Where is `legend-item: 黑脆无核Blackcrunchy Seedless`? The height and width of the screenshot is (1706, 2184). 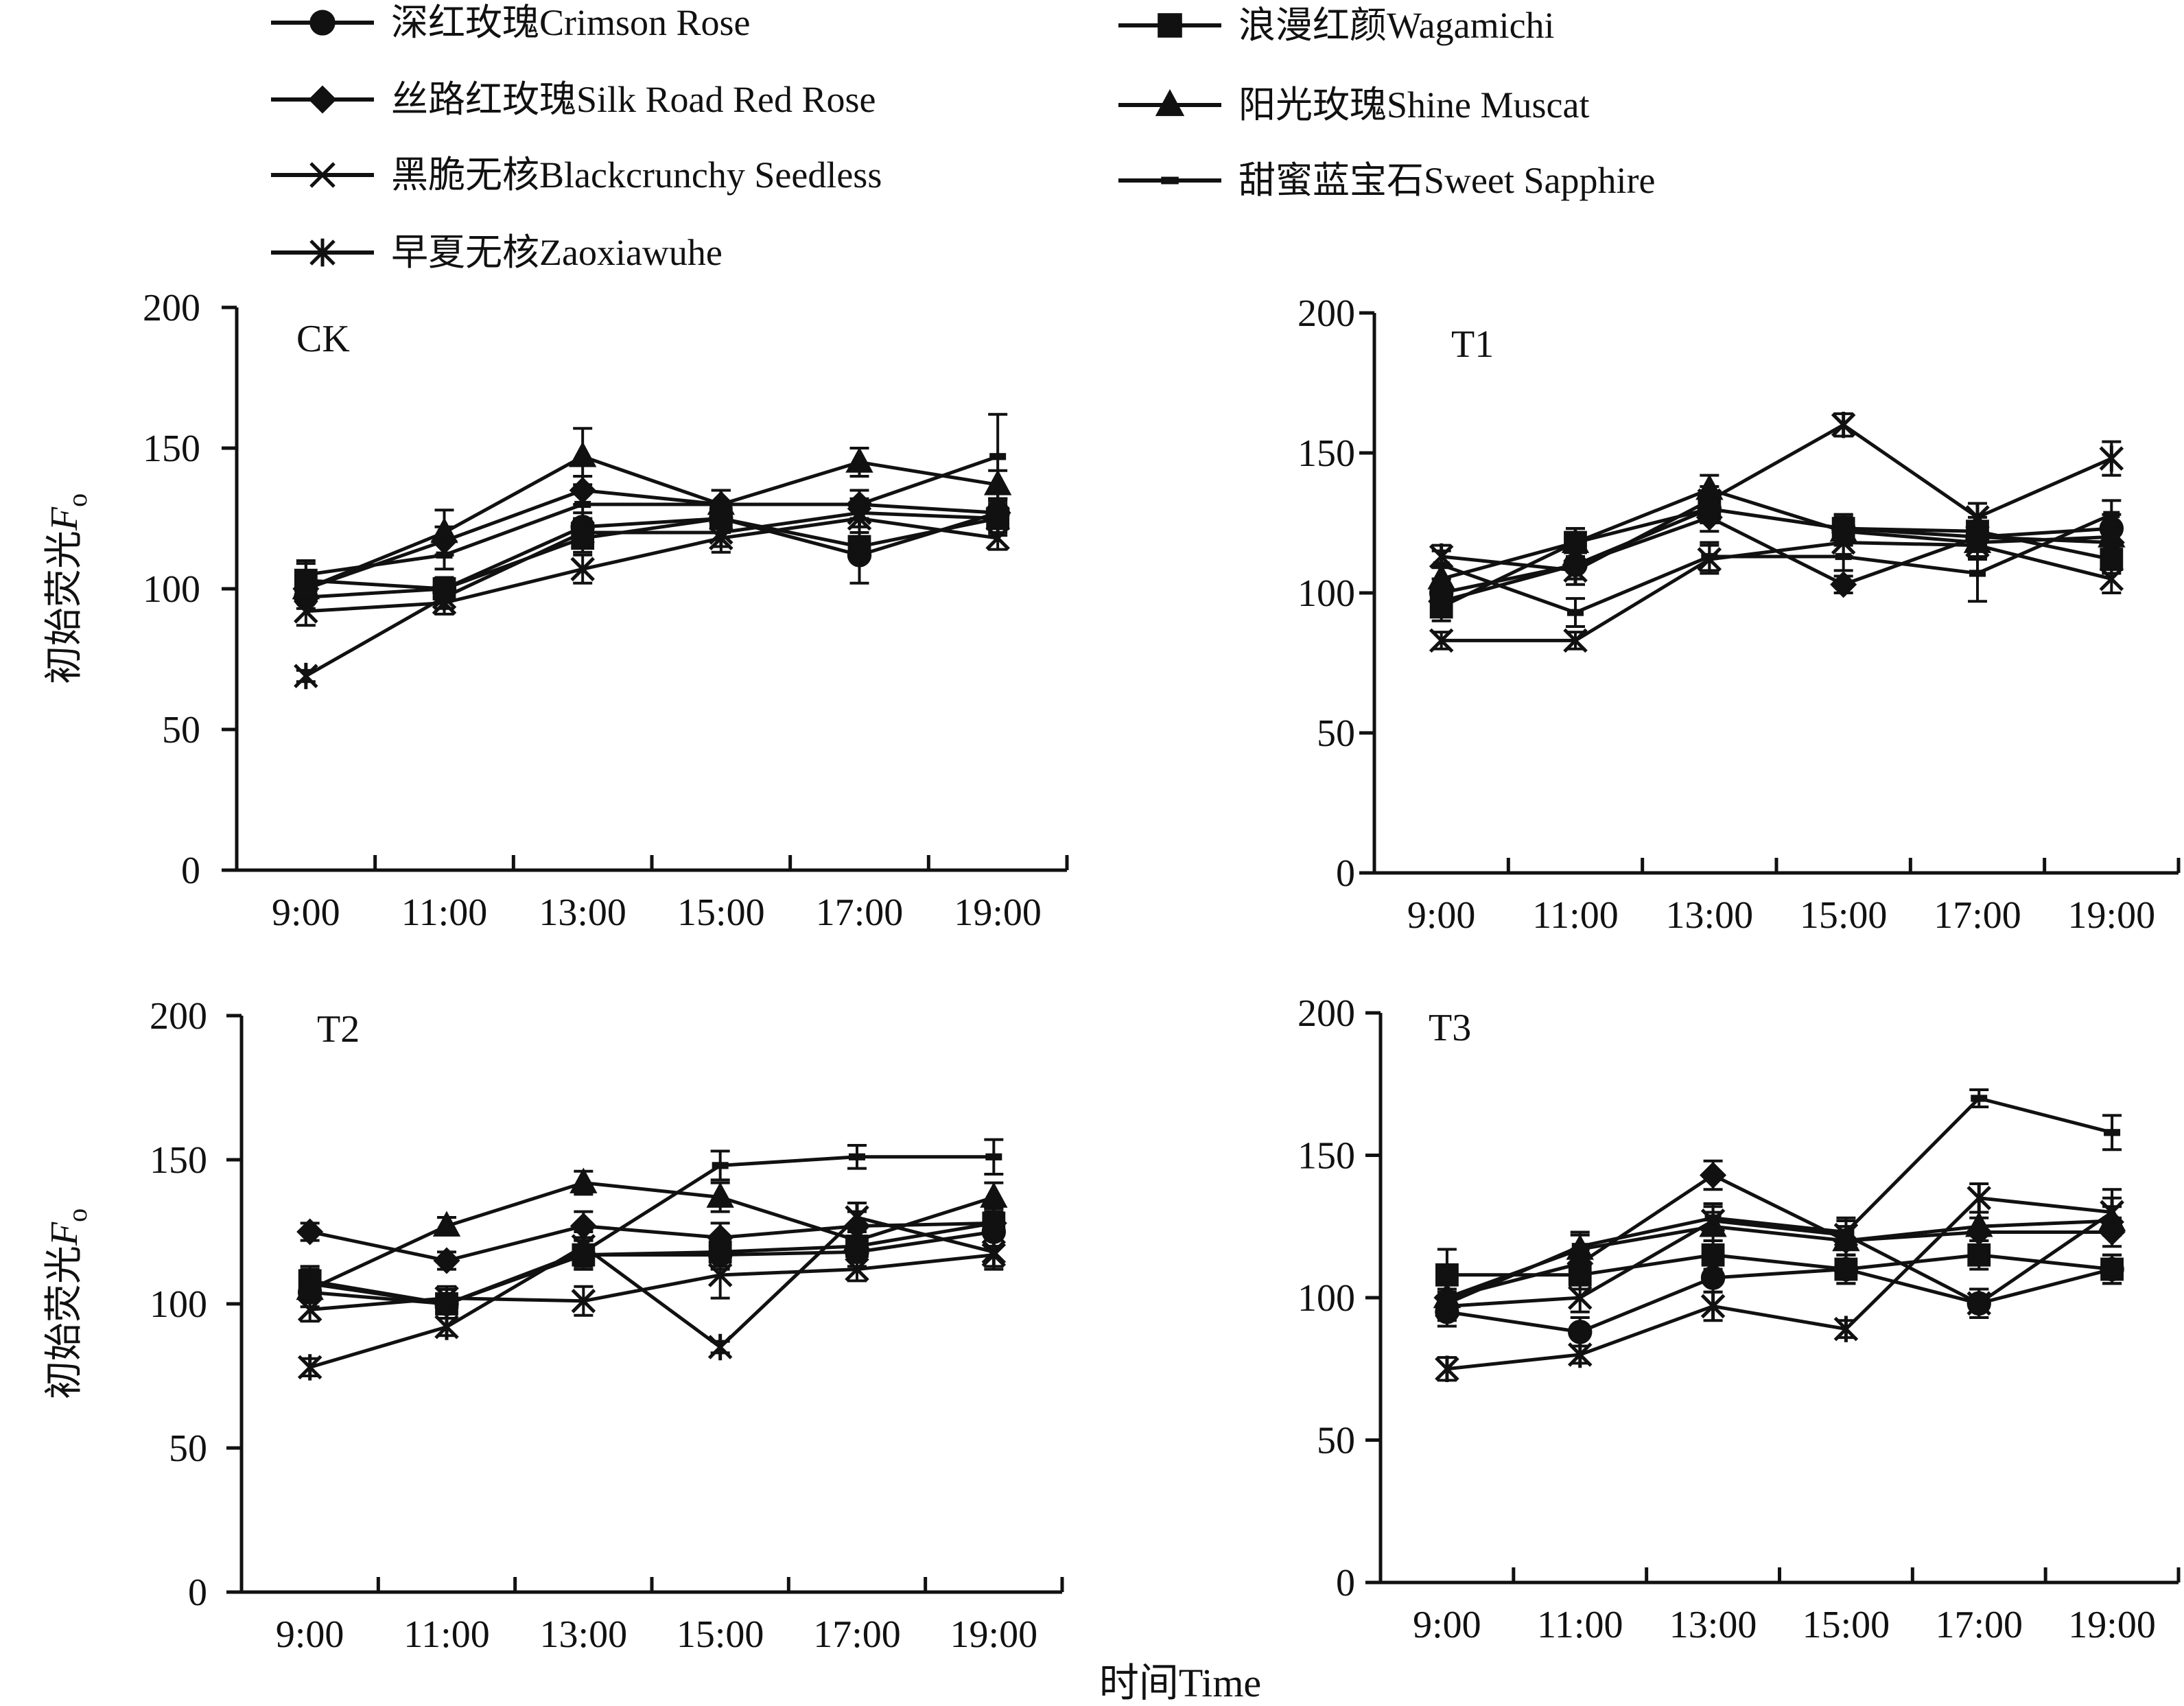 legend-item: 黑脆无核Blackcrunchy Seedless is located at coordinates (576, 175).